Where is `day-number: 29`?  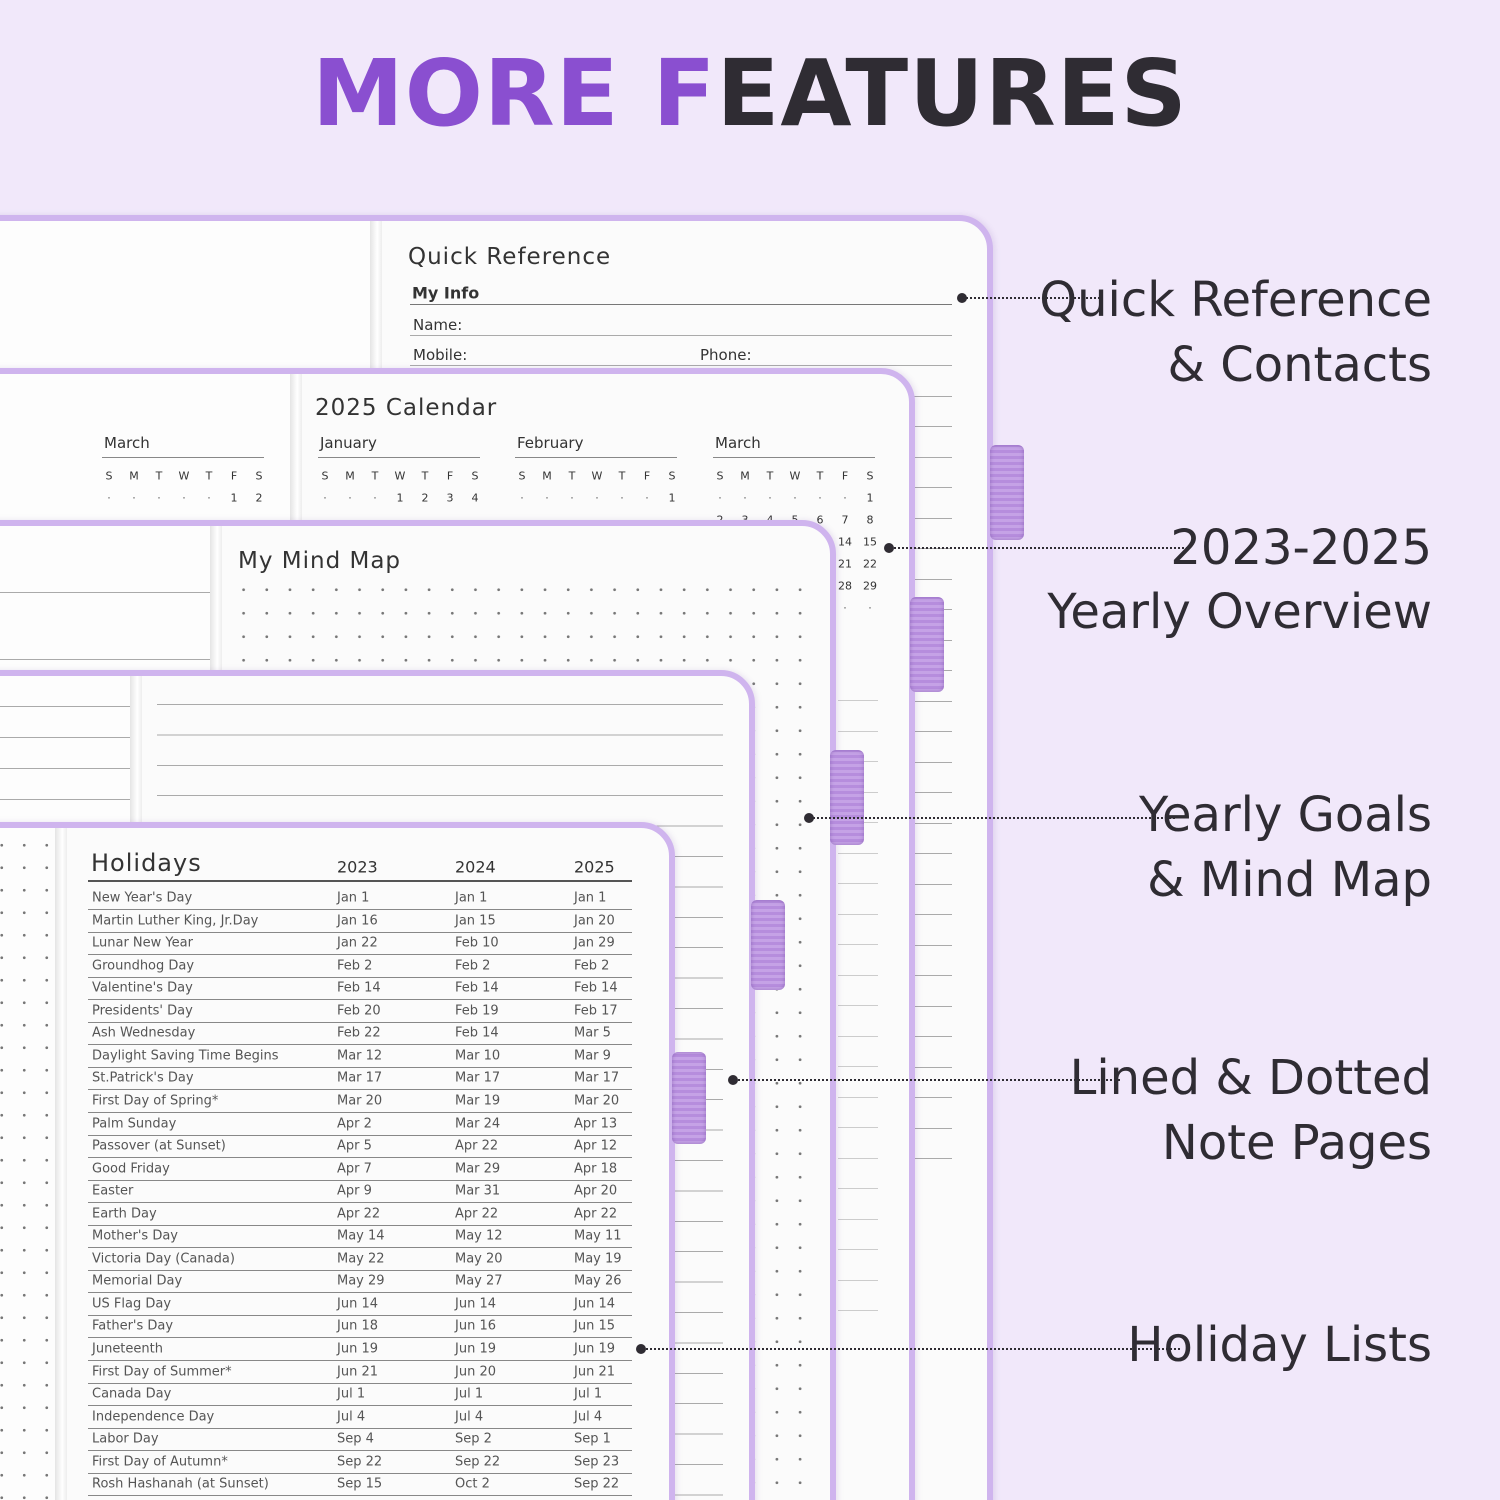
day-number: 29 is located at coordinates (870, 586).